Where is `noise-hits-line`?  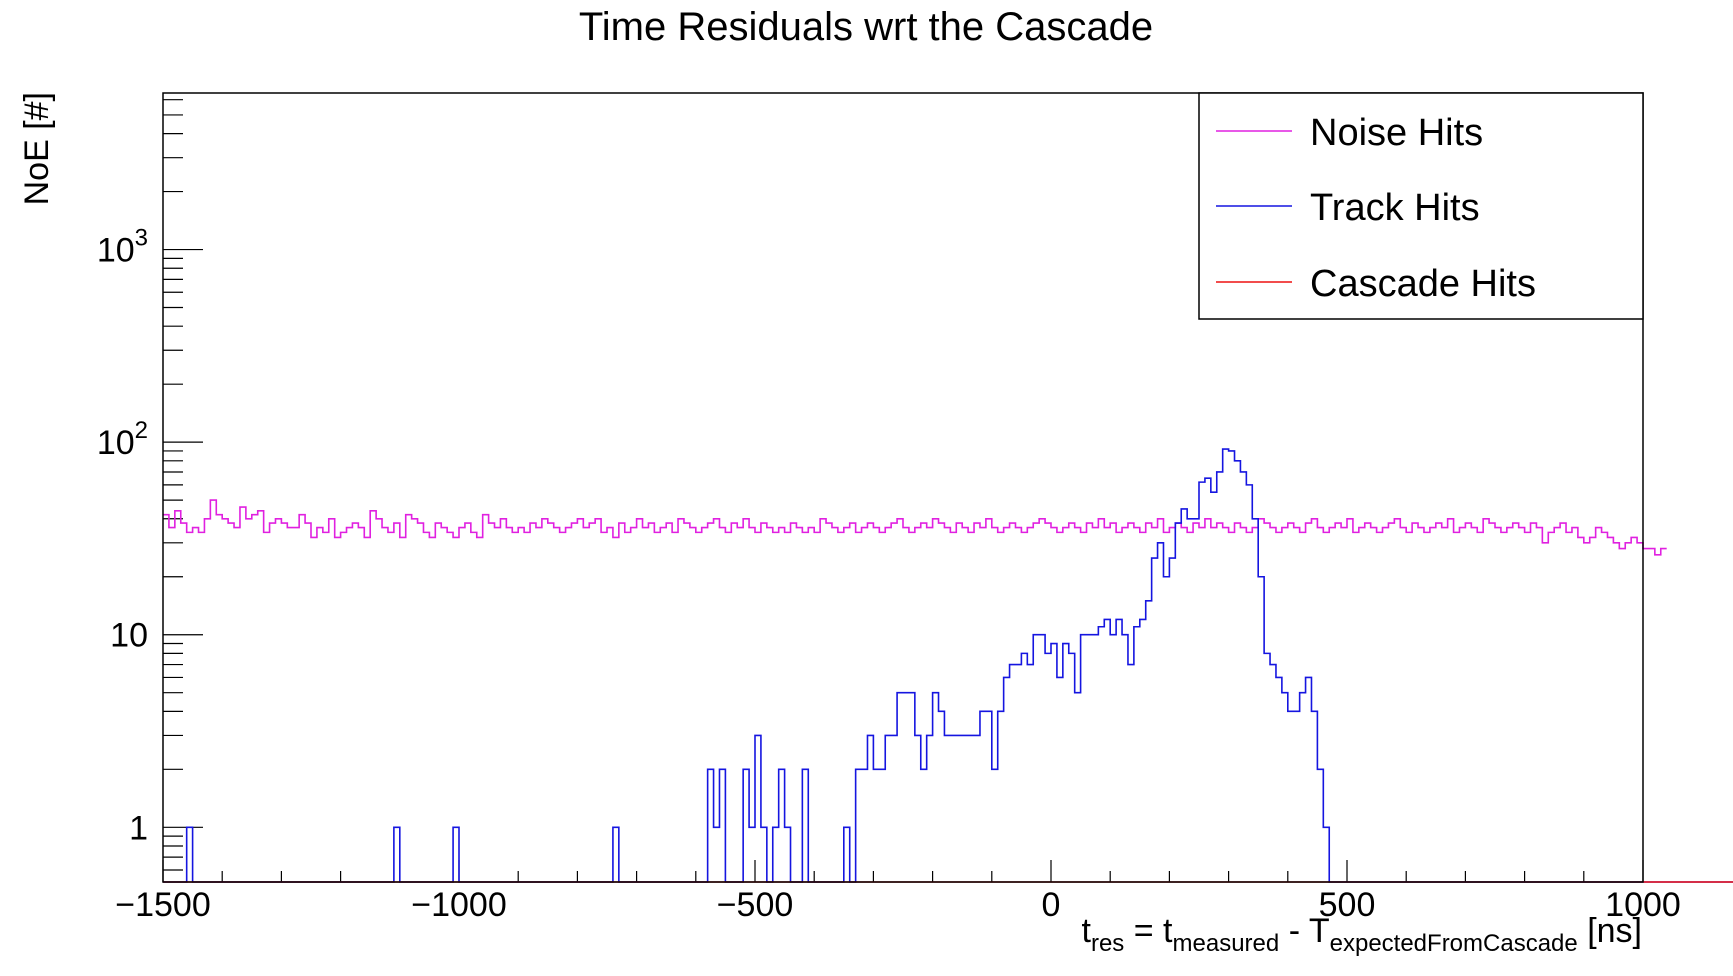
noise-hits-line is located at coordinates (915, 527).